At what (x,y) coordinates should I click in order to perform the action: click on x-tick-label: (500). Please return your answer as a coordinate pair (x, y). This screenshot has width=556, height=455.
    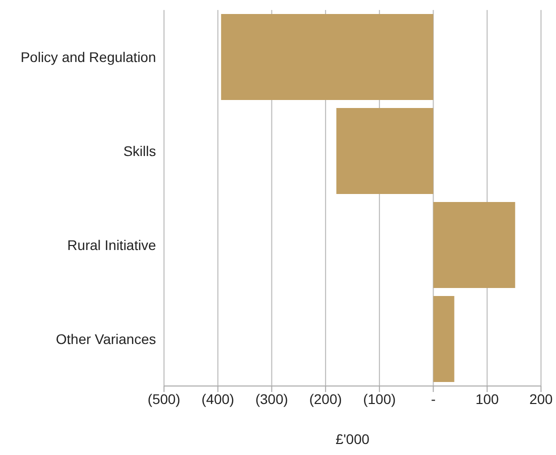
    Looking at the image, I should click on (164, 398).